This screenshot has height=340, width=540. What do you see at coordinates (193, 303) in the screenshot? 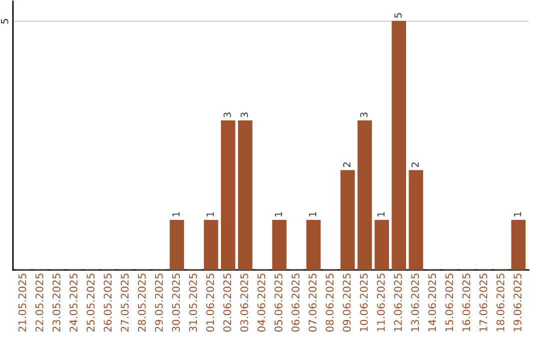
I see `x-tick-label: 31.05.2025` at bounding box center [193, 303].